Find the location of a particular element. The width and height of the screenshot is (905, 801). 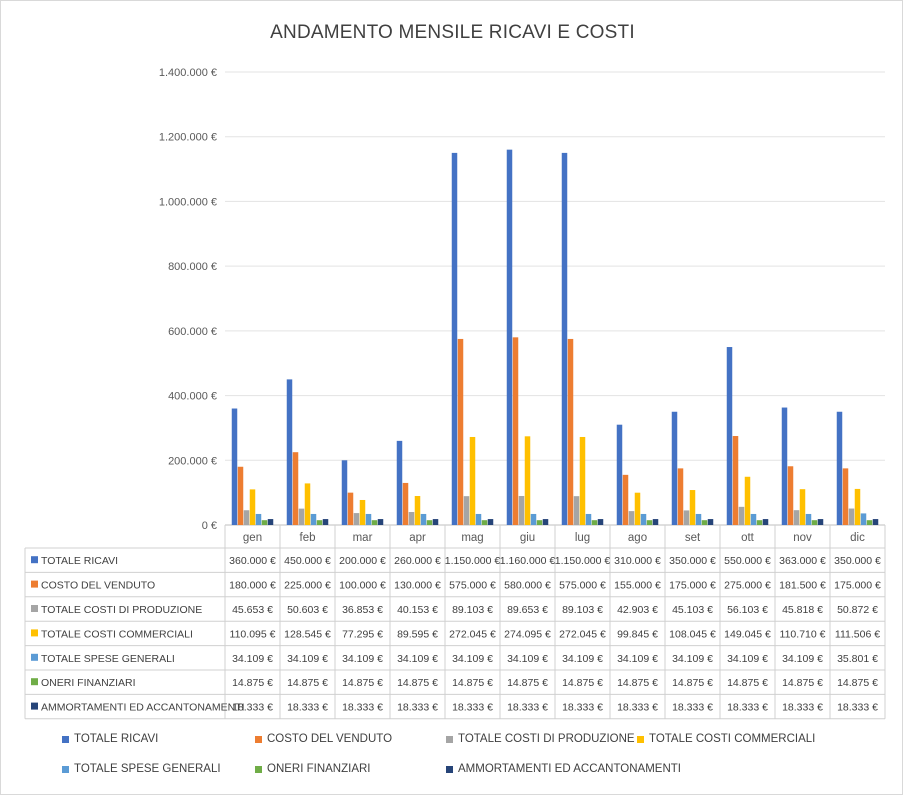

bar-1-mar is located at coordinates (344, 492).